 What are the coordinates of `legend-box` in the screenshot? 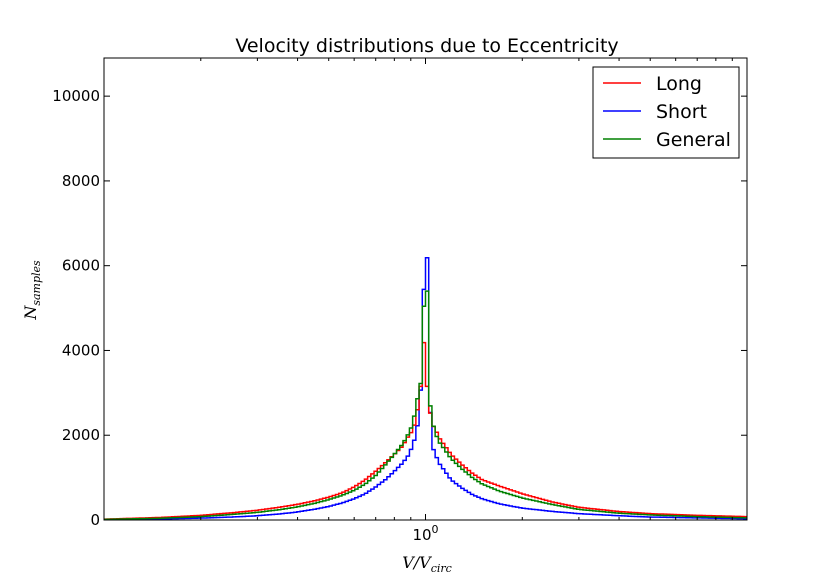 It's located at (666, 112).